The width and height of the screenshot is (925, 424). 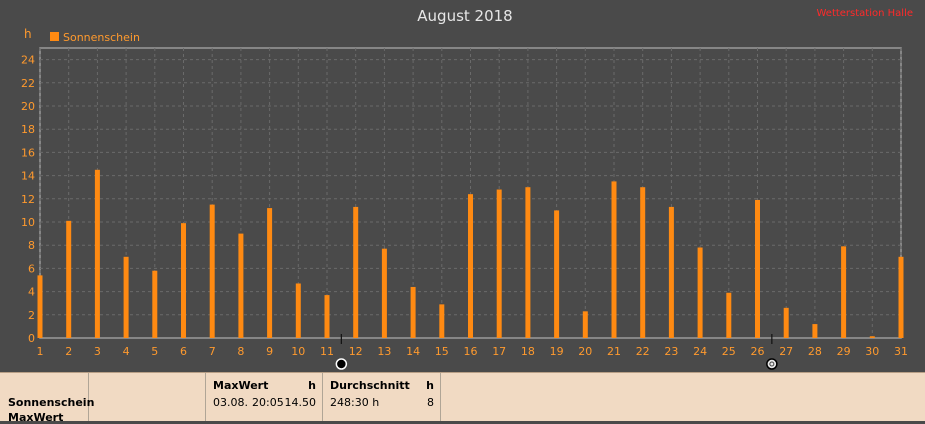 What do you see at coordinates (499, 351) in the screenshot?
I see `x-tick-label: 17` at bounding box center [499, 351].